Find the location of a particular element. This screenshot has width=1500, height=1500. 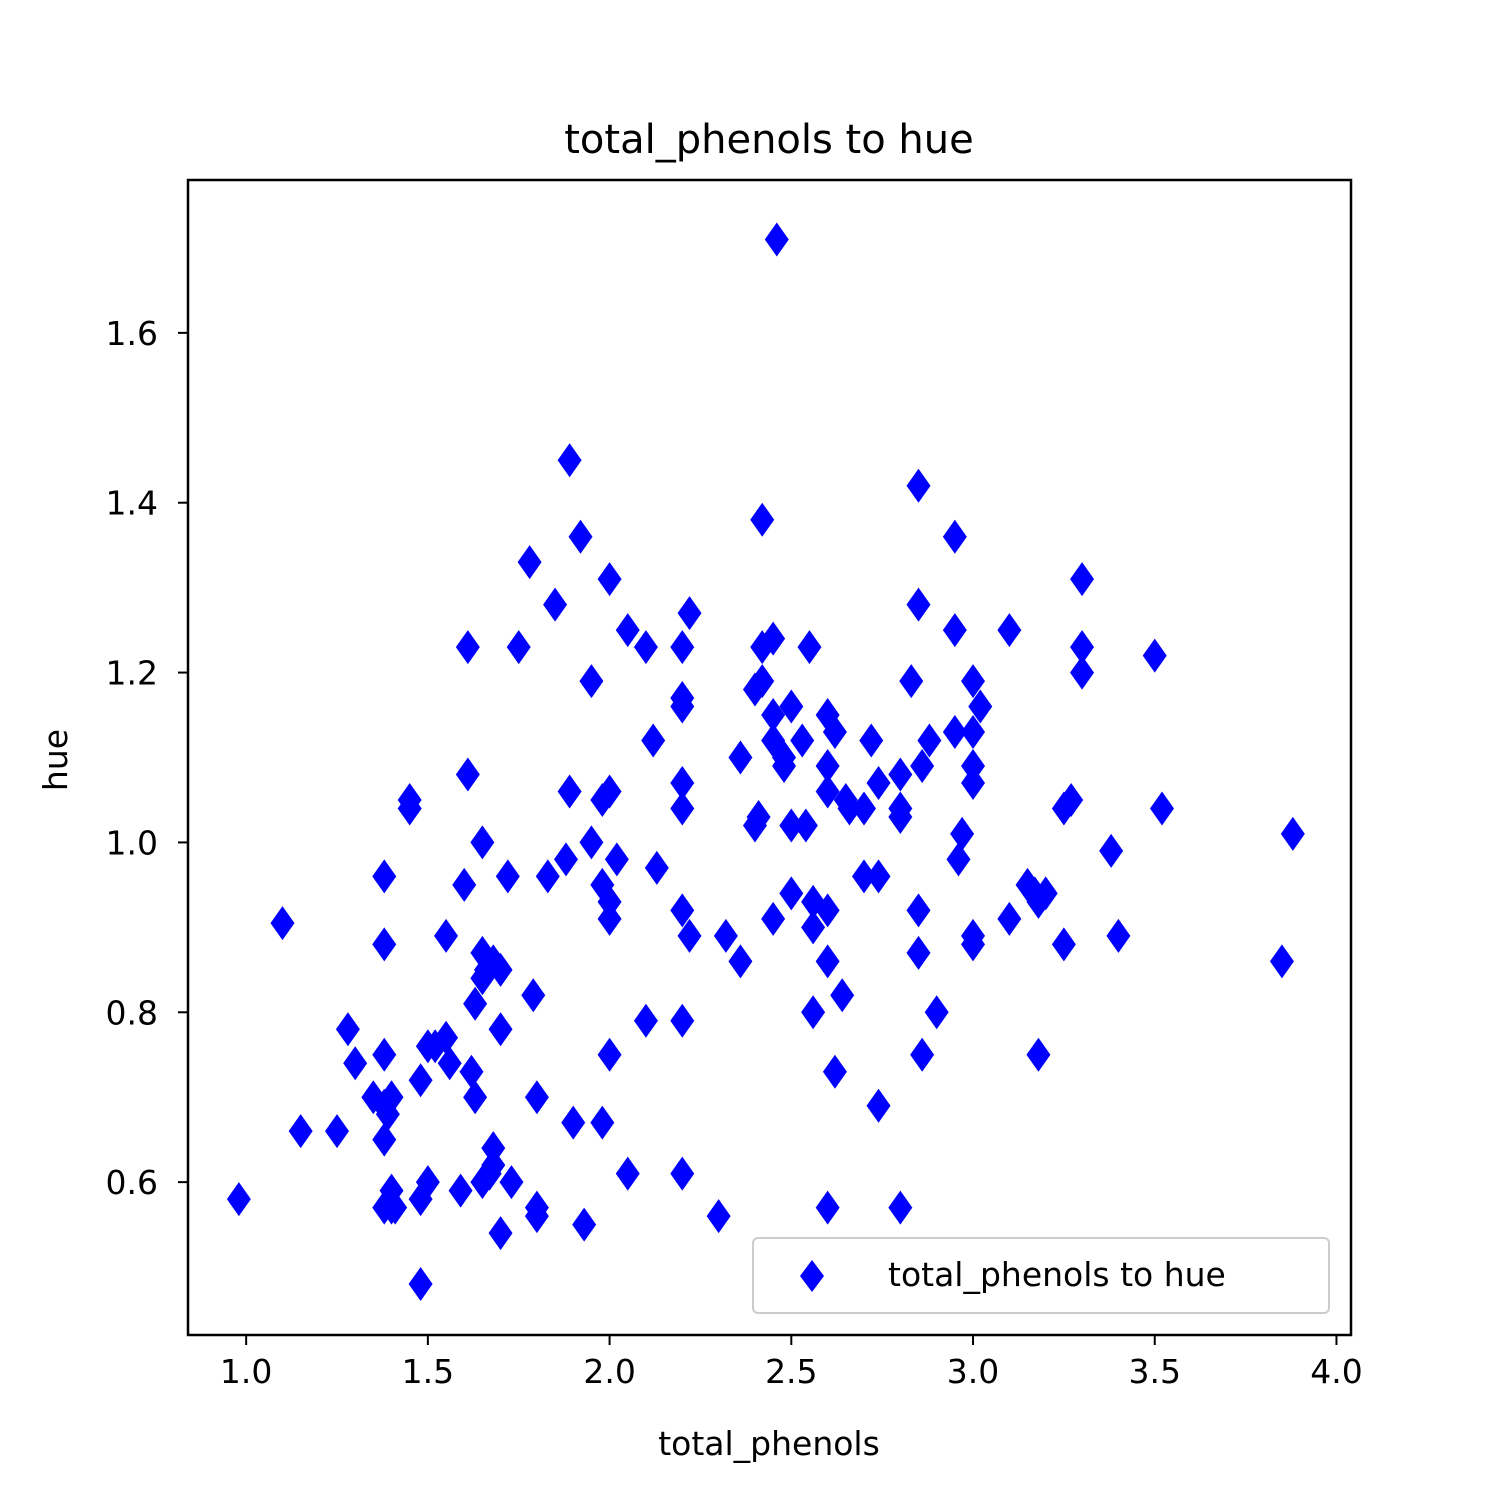

x-tick-label: 2.5 is located at coordinates (791, 1371).